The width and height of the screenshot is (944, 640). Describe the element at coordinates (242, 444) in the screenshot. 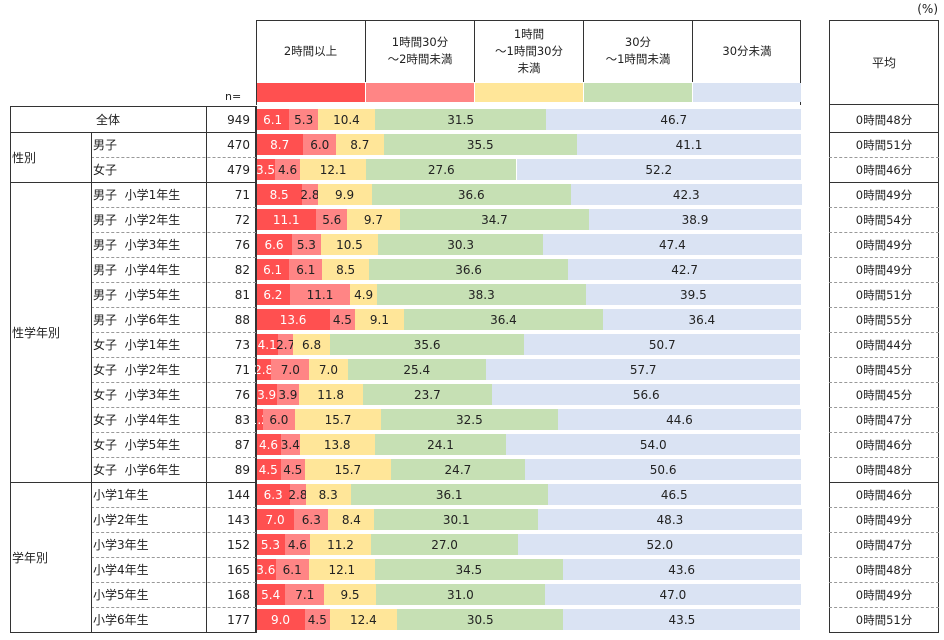

I see `row-n: 87` at that location.